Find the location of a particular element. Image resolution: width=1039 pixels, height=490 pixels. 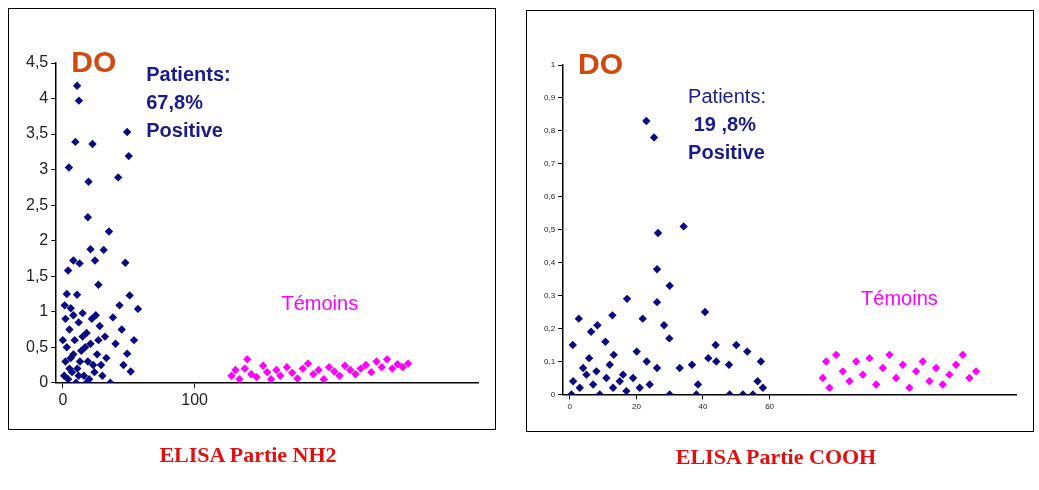

y-tick-label: 0 is located at coordinates (44, 382).